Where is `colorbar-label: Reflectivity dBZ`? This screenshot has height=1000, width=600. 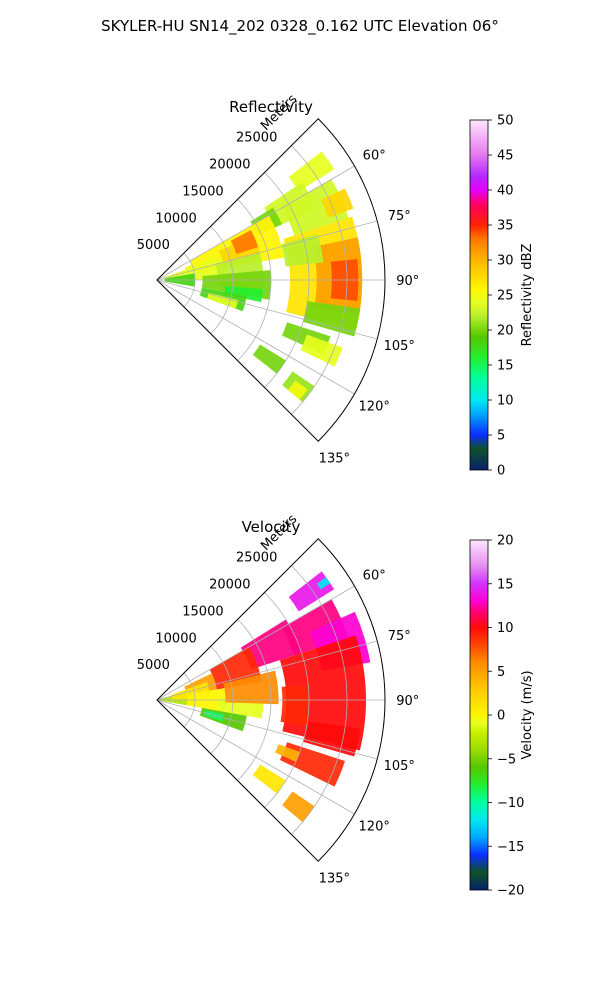
colorbar-label: Reflectivity dBZ is located at coordinates (527, 295).